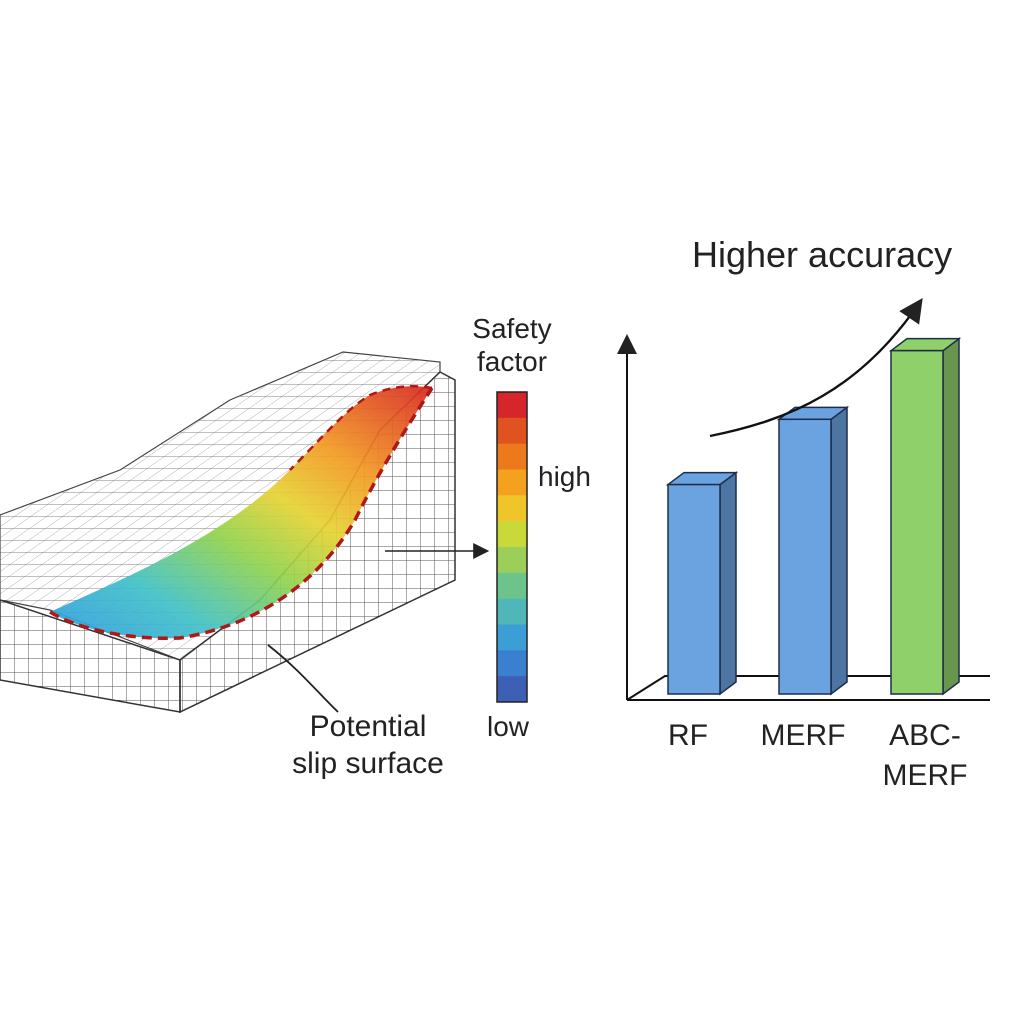  I want to click on colorbar-title-line2: factor, so click(512, 361).